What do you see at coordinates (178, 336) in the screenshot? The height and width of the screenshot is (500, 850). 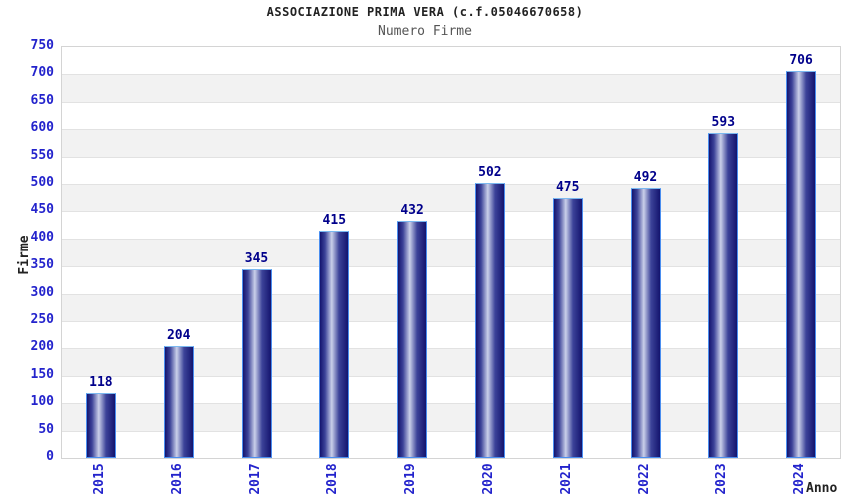 I see `bar-value-label: 204` at bounding box center [178, 336].